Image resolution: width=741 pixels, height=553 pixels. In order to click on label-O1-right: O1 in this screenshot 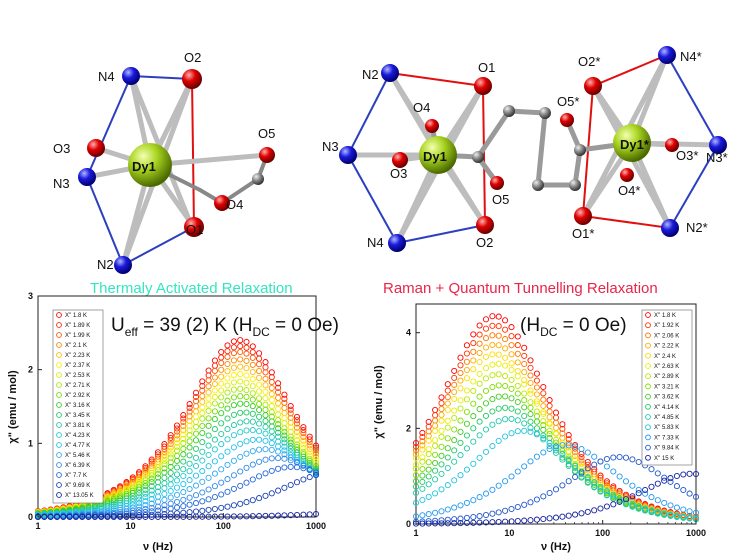, I will do `click(486, 67)`.